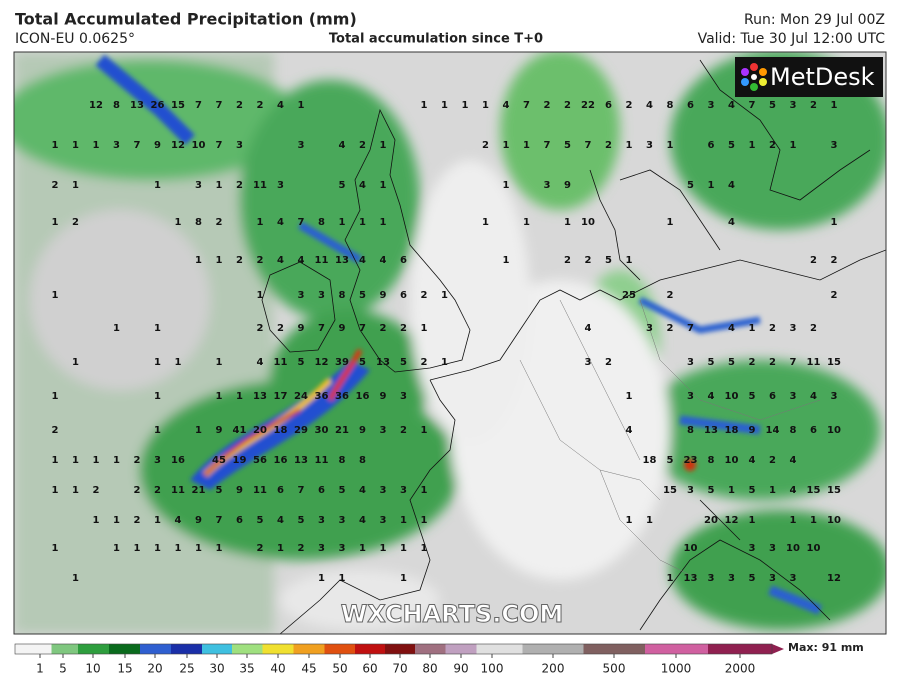  I want to click on logo-text: MetDesk, so click(822, 77).